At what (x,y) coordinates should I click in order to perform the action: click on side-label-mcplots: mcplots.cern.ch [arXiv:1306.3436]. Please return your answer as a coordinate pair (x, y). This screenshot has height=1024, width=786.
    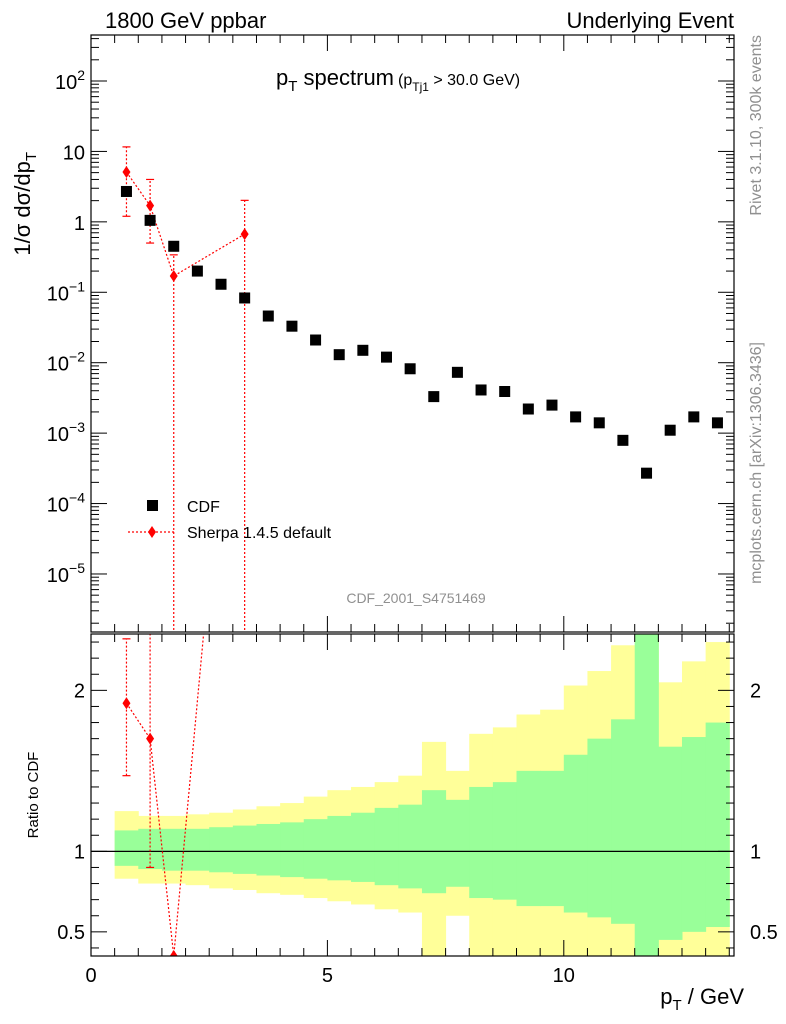
    Looking at the image, I should click on (756, 463).